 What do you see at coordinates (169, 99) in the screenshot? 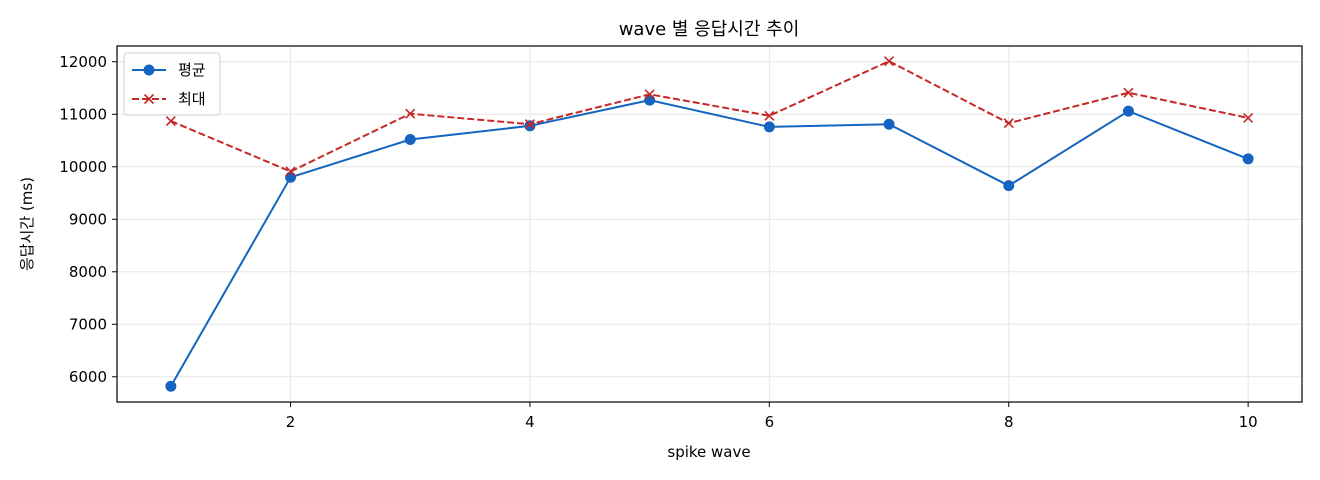
I see `legend-entry: 최대` at bounding box center [169, 99].